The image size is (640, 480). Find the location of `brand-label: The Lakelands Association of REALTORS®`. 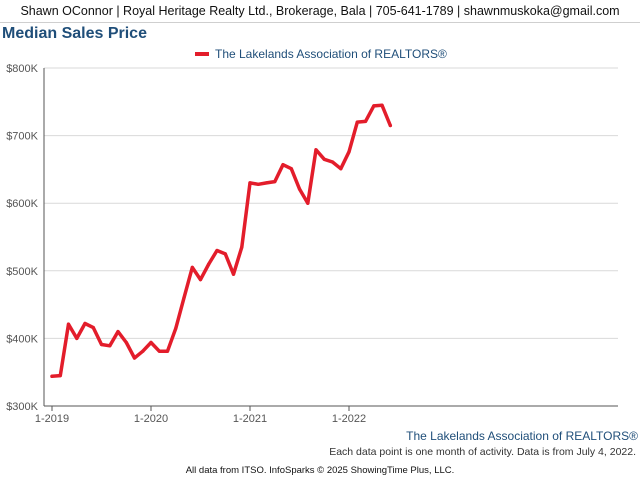

brand-label: The Lakelands Association of REALTORS® is located at coordinates (522, 436).